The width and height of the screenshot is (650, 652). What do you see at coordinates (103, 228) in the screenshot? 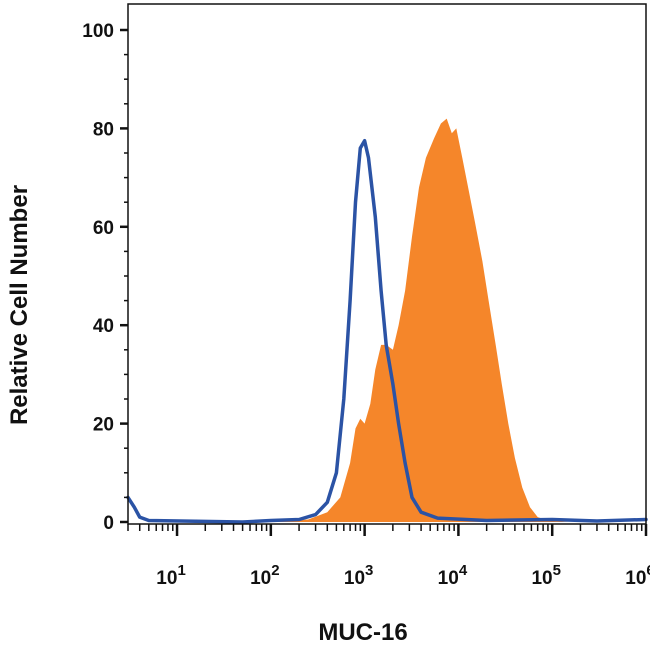
I see `y-tick-label: 60` at bounding box center [103, 228].